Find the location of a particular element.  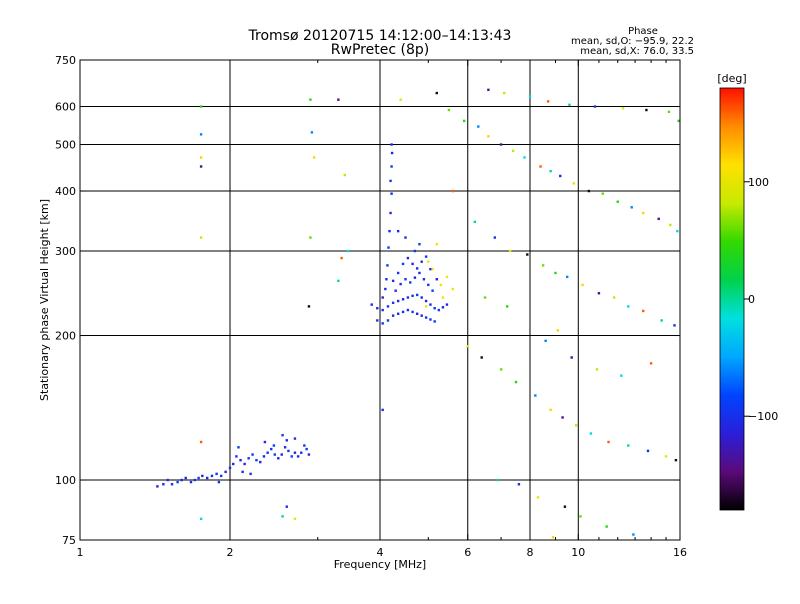

colorbar-ticks: 100 0 −100 is located at coordinates (761, 299).